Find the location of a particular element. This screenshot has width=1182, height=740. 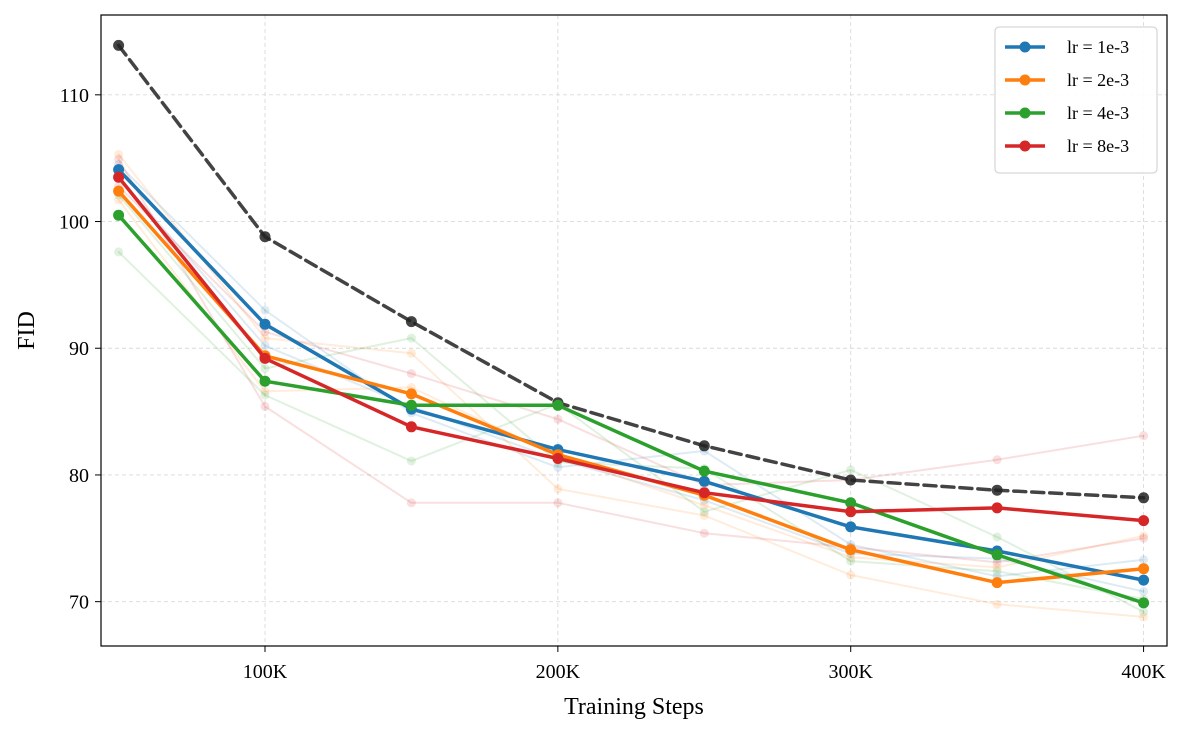

x-tick-label-2: 300K is located at coordinates (850, 672).